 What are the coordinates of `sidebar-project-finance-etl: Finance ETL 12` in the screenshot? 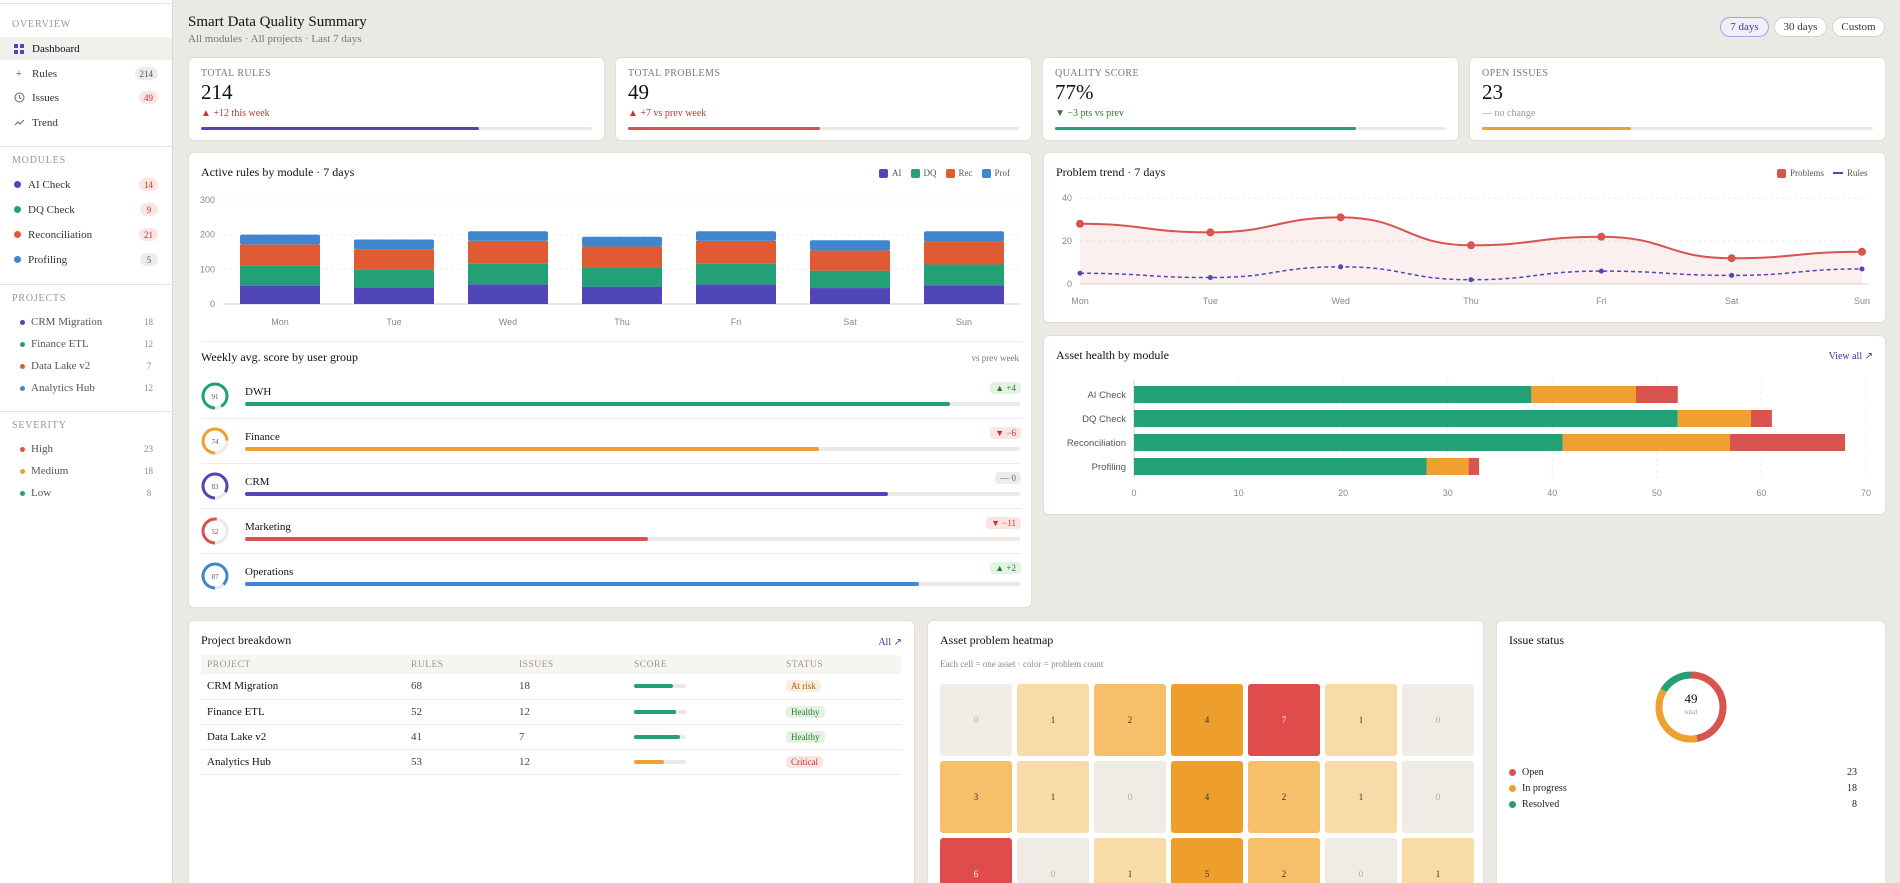 It's located at (86, 344).